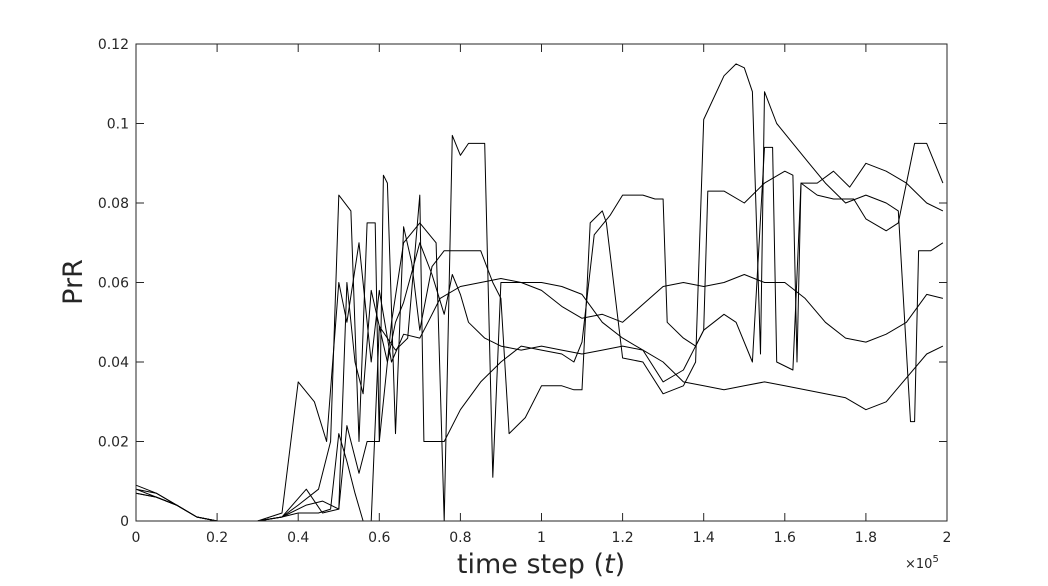 The image size is (1048, 586). What do you see at coordinates (113, 45) in the screenshot?
I see `y-tick-label: 0.12` at bounding box center [113, 45].